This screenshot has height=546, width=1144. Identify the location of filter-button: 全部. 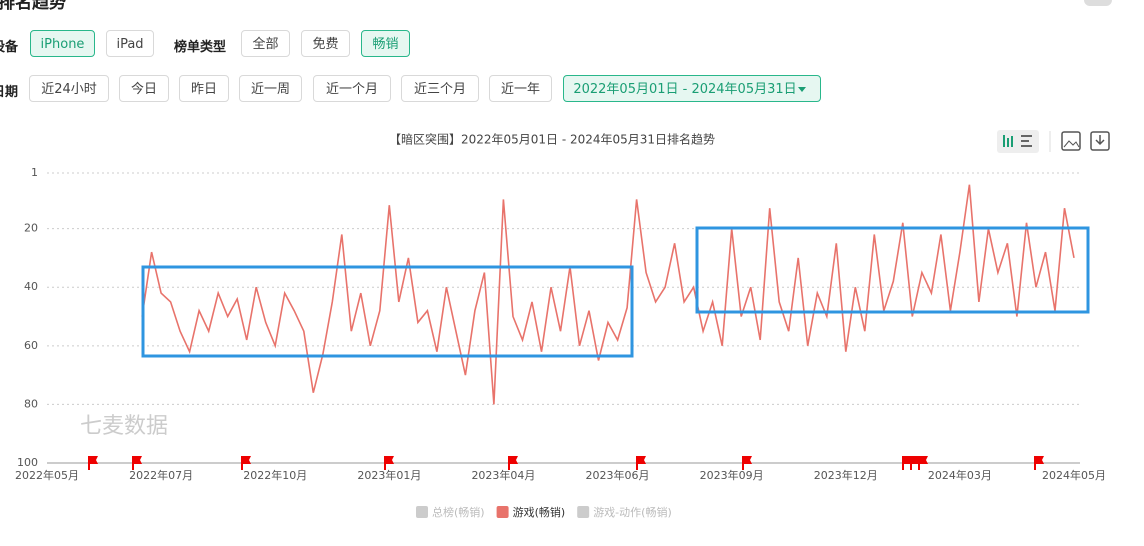
(265, 43).